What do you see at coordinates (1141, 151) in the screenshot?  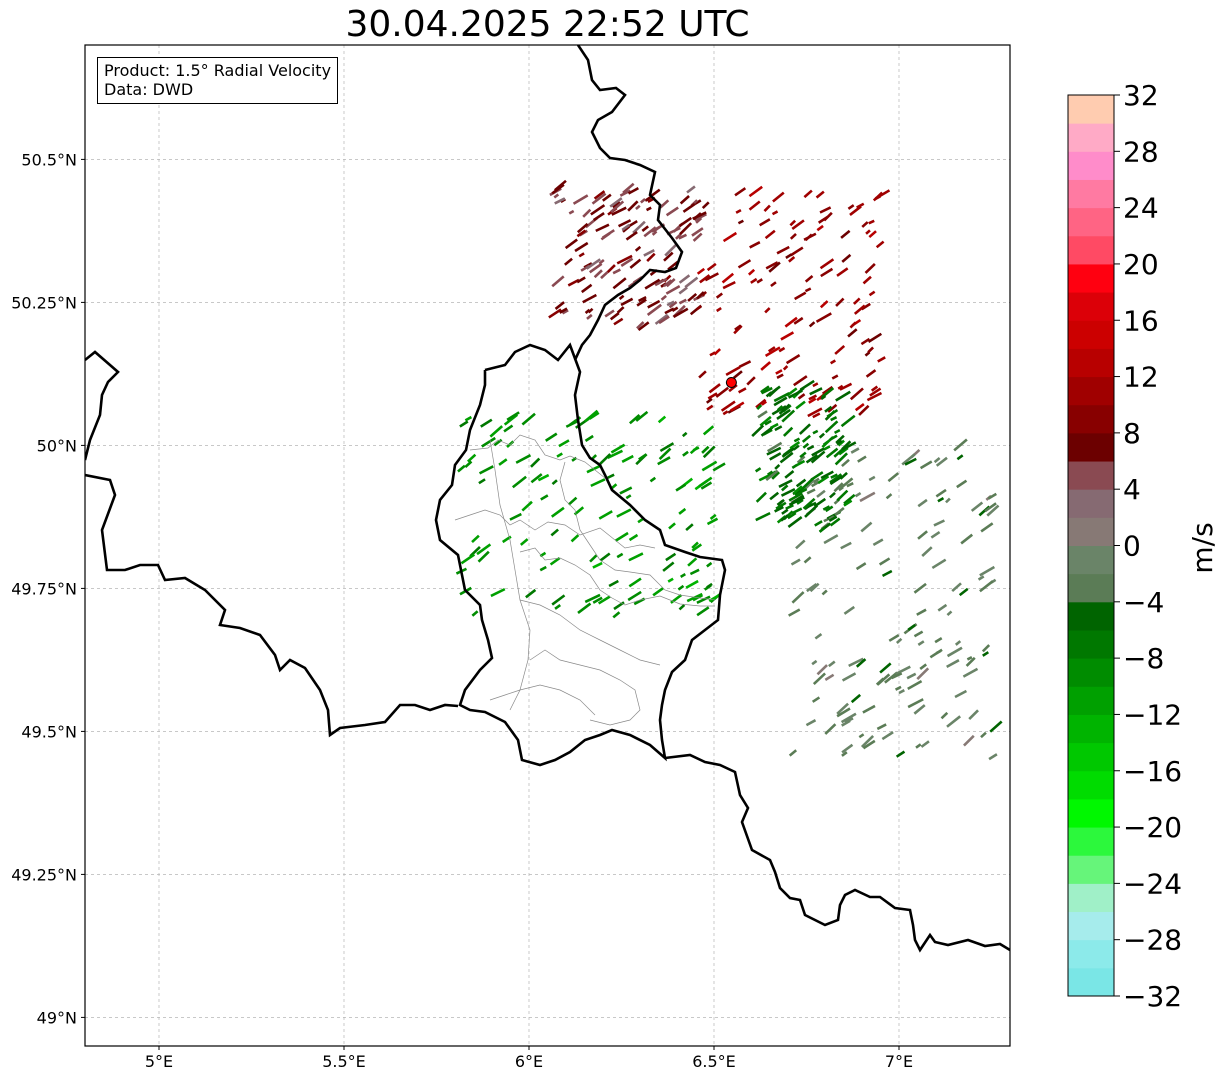 I see `colorbar-tick-label: 28` at bounding box center [1141, 151].